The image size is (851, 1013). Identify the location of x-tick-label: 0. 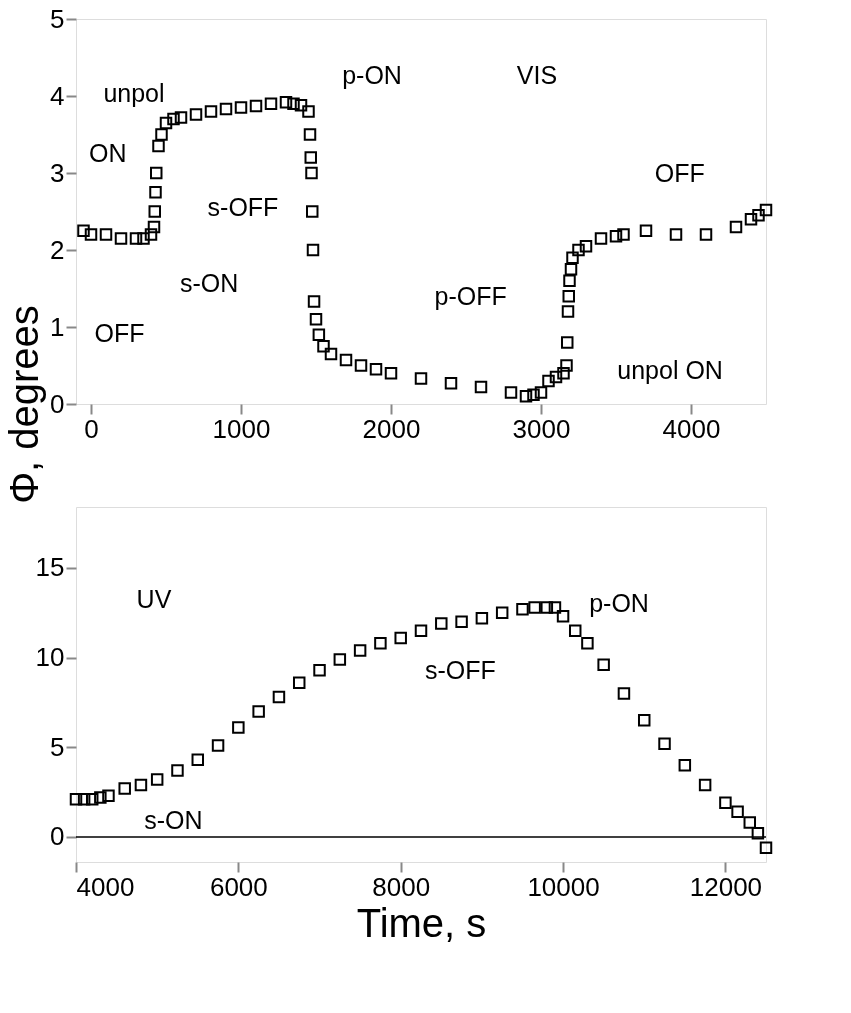
(91, 428).